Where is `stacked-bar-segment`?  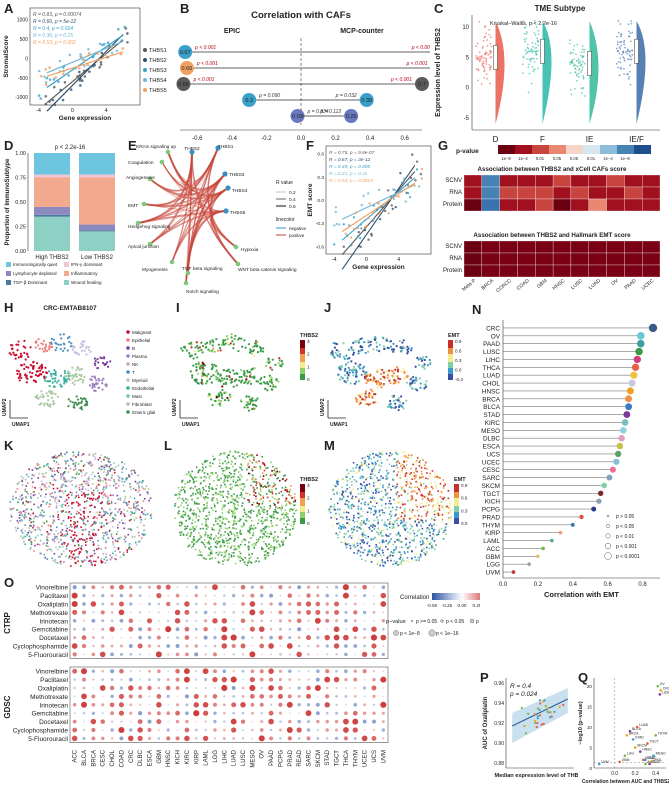 stacked-bar-segment is located at coordinates (52, 210).